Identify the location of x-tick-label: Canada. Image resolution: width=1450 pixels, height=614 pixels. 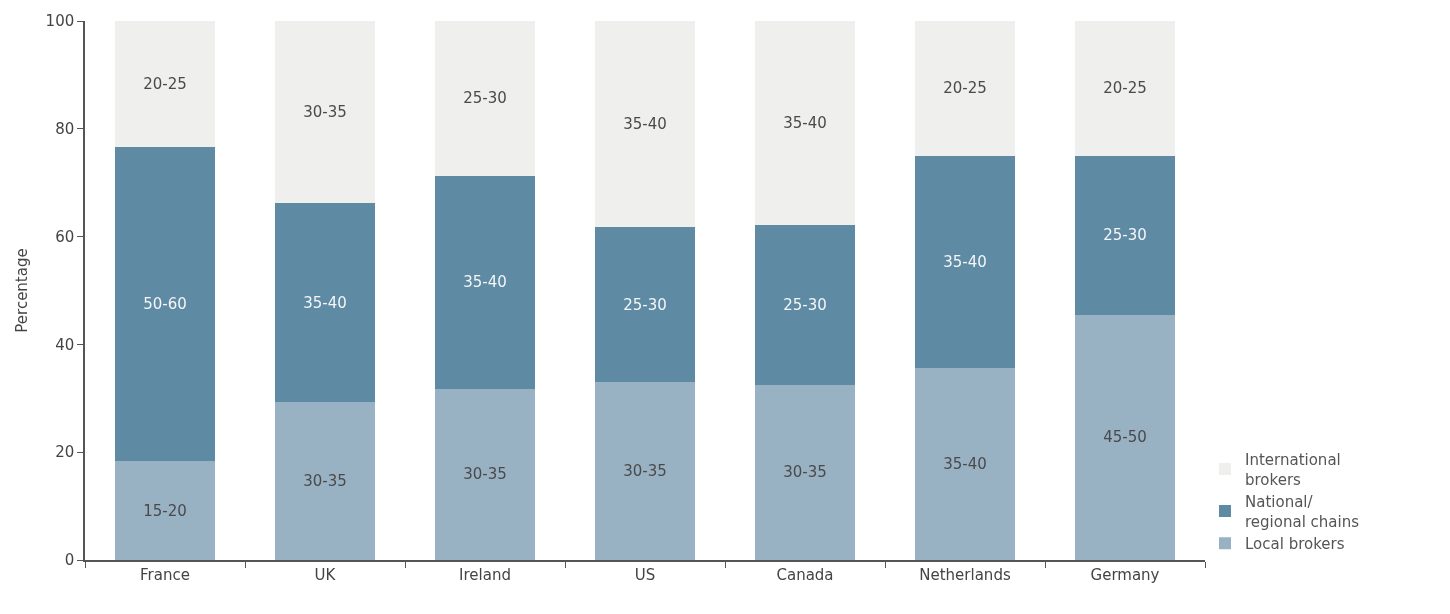
(805, 574).